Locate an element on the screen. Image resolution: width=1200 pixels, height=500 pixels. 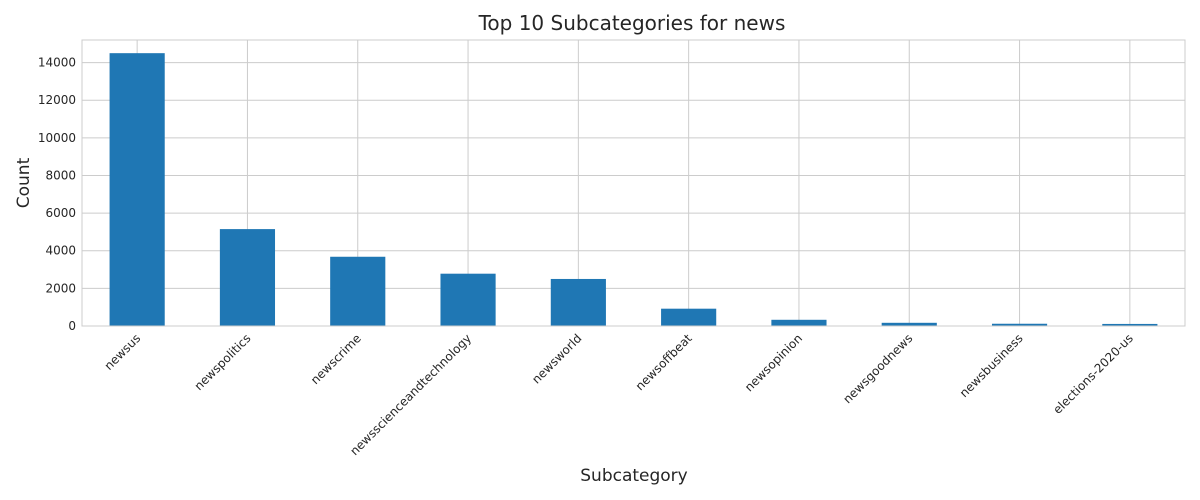
bar-newscrime is located at coordinates (358, 291).